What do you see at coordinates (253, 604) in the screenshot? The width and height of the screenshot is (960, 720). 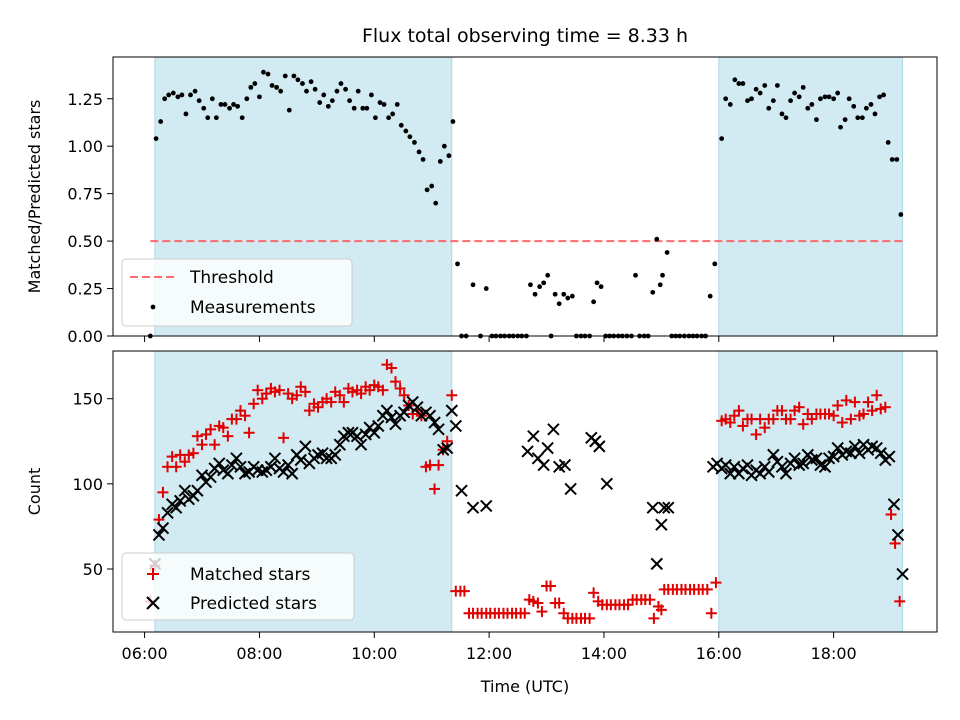 I see `predicted-legend-label: Predicted stars` at bounding box center [253, 604].